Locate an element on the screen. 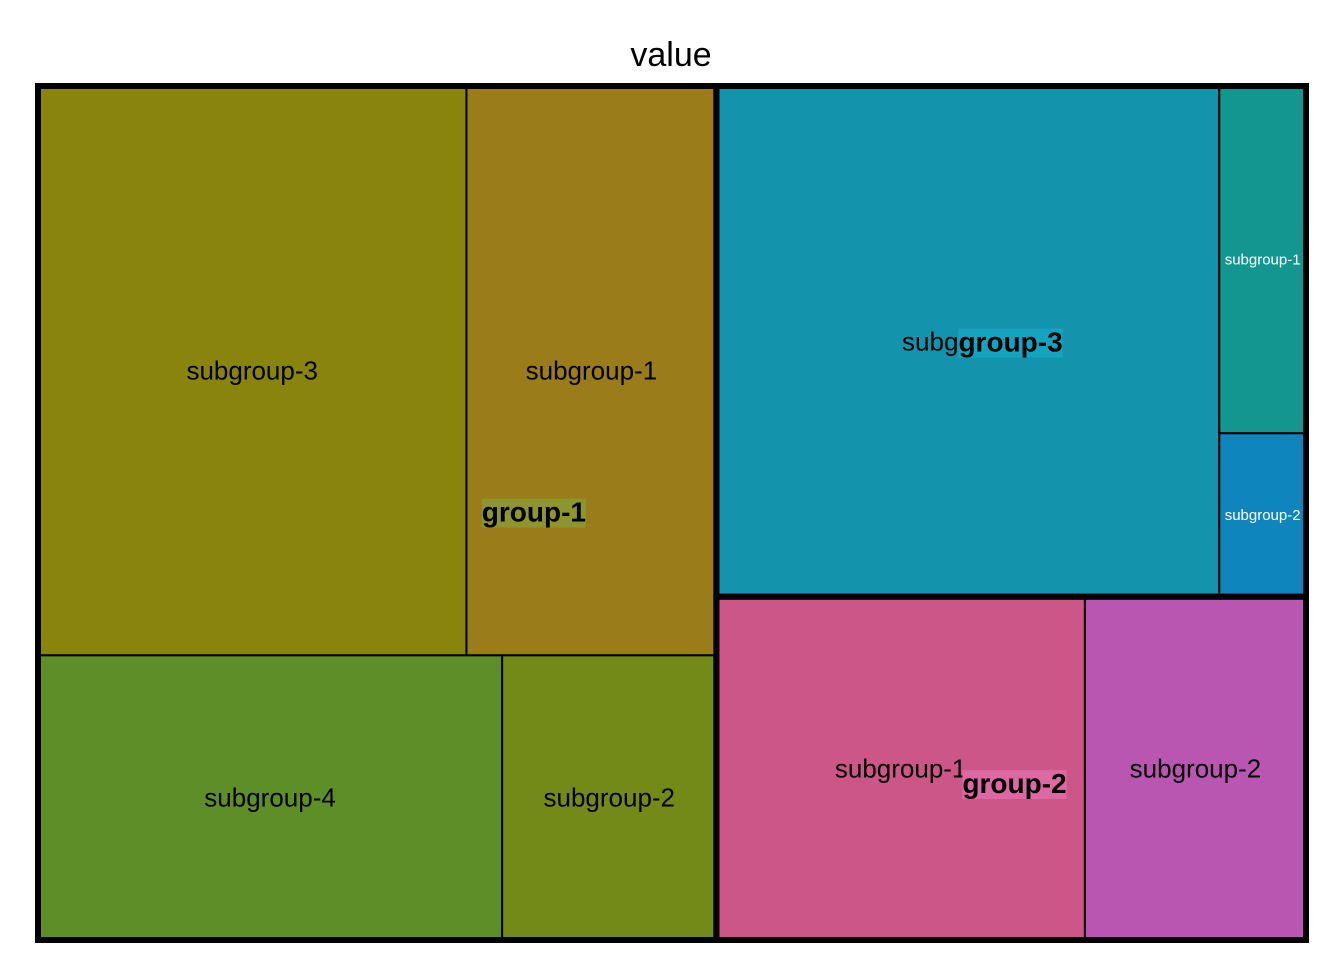 This screenshot has width=1344, height=960. group-1-label: group-1 is located at coordinates (534, 512).